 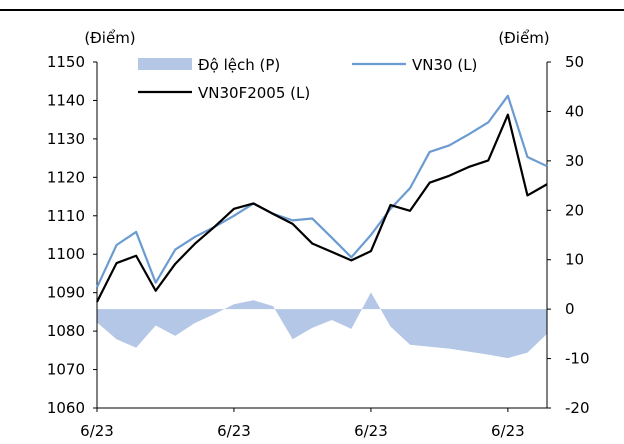 What do you see at coordinates (66, 370) in the screenshot?
I see `left-tick-label: 1070` at bounding box center [66, 370].